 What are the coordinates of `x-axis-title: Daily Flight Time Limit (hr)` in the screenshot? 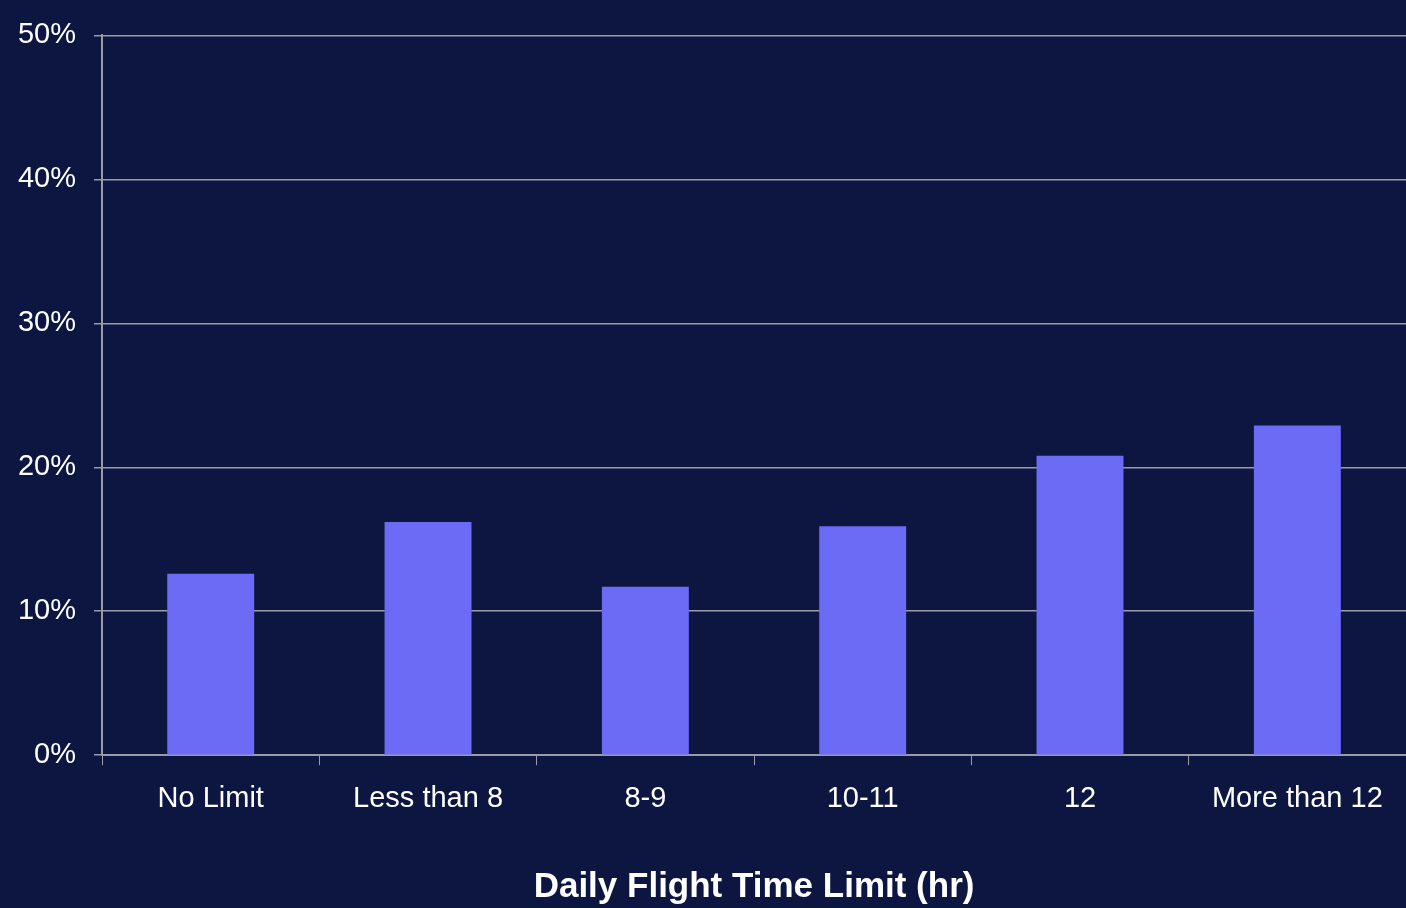 It's located at (754, 884).